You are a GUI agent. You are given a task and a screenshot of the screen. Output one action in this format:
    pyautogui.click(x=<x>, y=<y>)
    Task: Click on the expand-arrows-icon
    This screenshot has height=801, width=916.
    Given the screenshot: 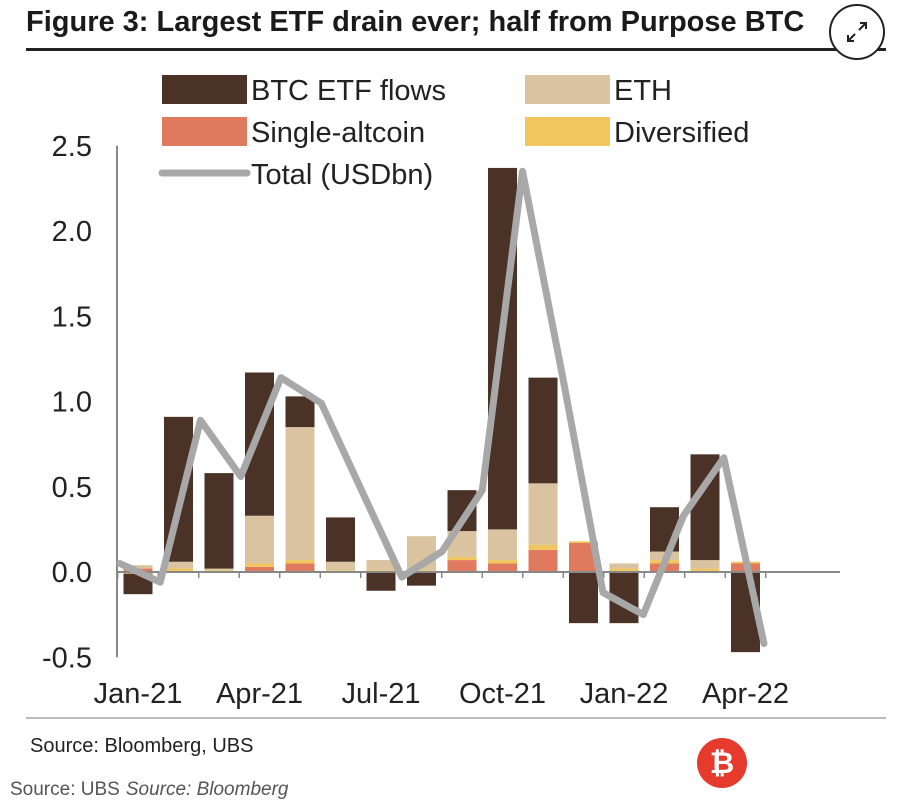 What is the action you would take?
    pyautogui.click(x=857, y=32)
    